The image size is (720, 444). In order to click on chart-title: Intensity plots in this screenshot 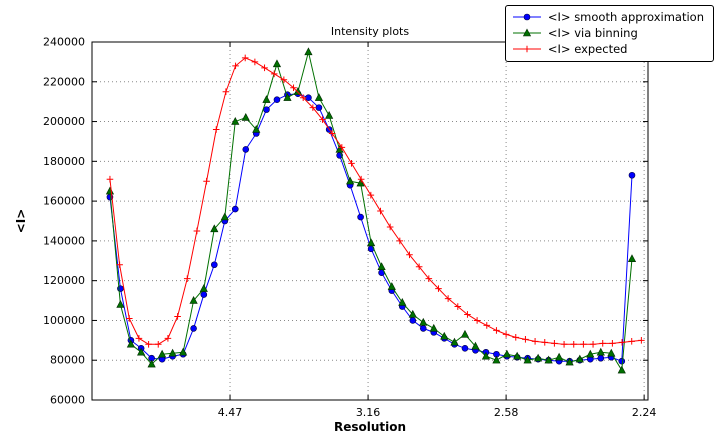, I will do `click(370, 31)`.